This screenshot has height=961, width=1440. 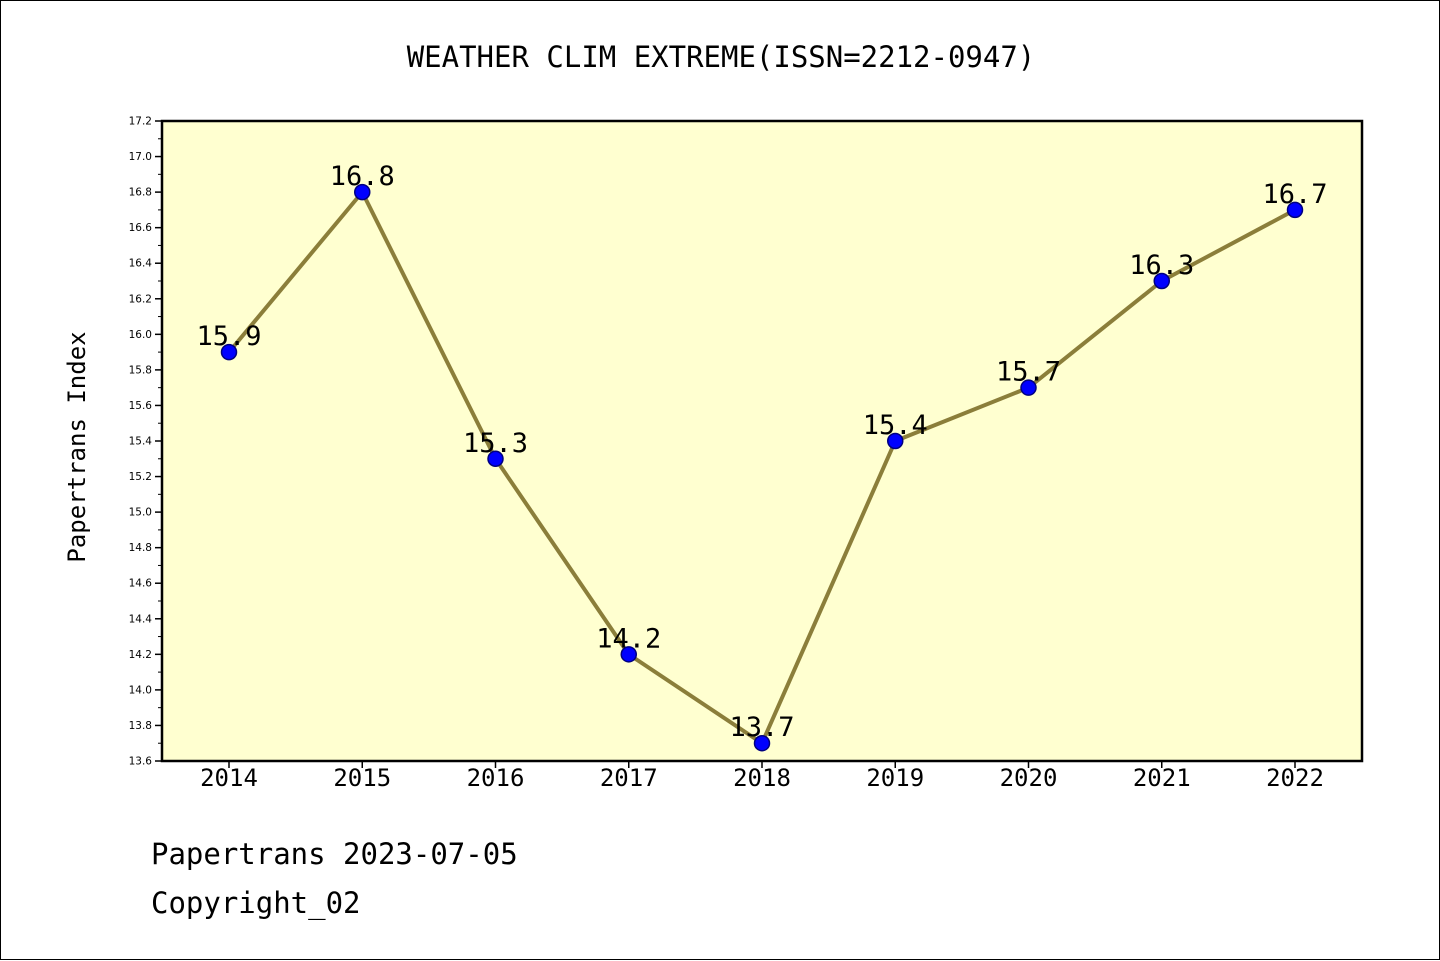 What do you see at coordinates (629, 778) in the screenshot?
I see `x-tick-label: 2017` at bounding box center [629, 778].